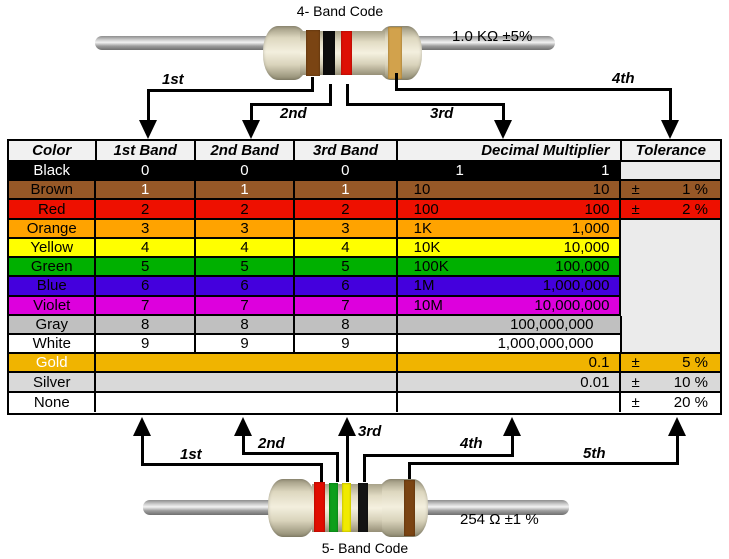  What do you see at coordinates (245, 151) in the screenshot?
I see `header-2nd-band: 2nd Band` at bounding box center [245, 151].